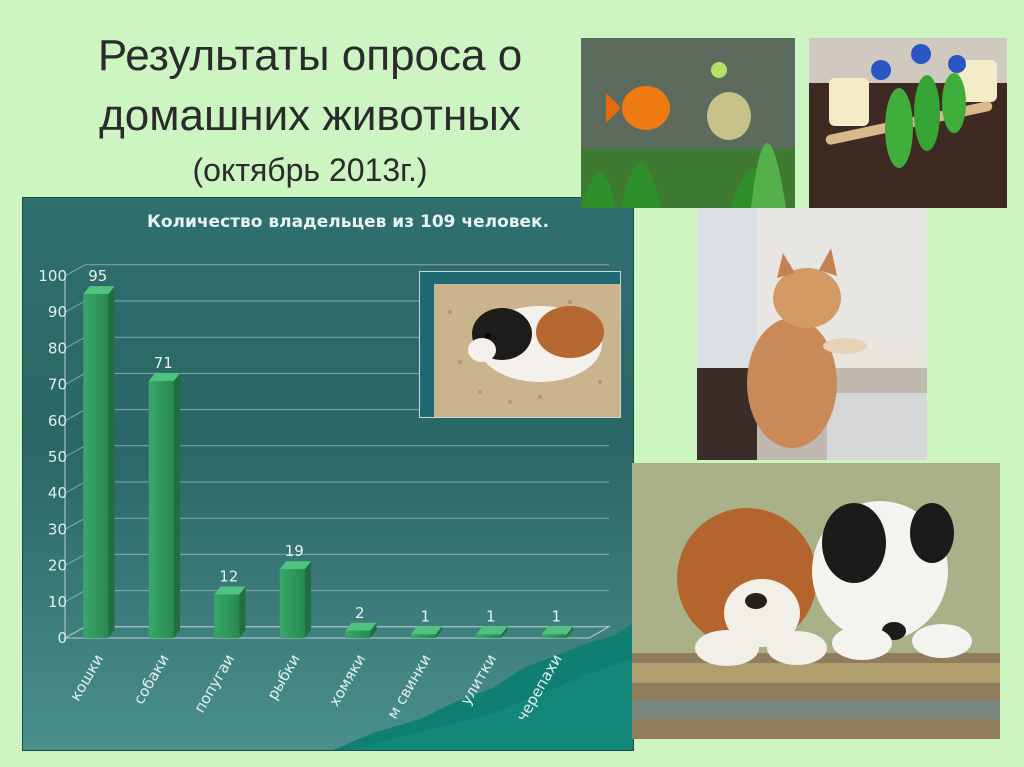 The height and width of the screenshot is (767, 1024). I want to click on chart-floor, so click(337, 632).